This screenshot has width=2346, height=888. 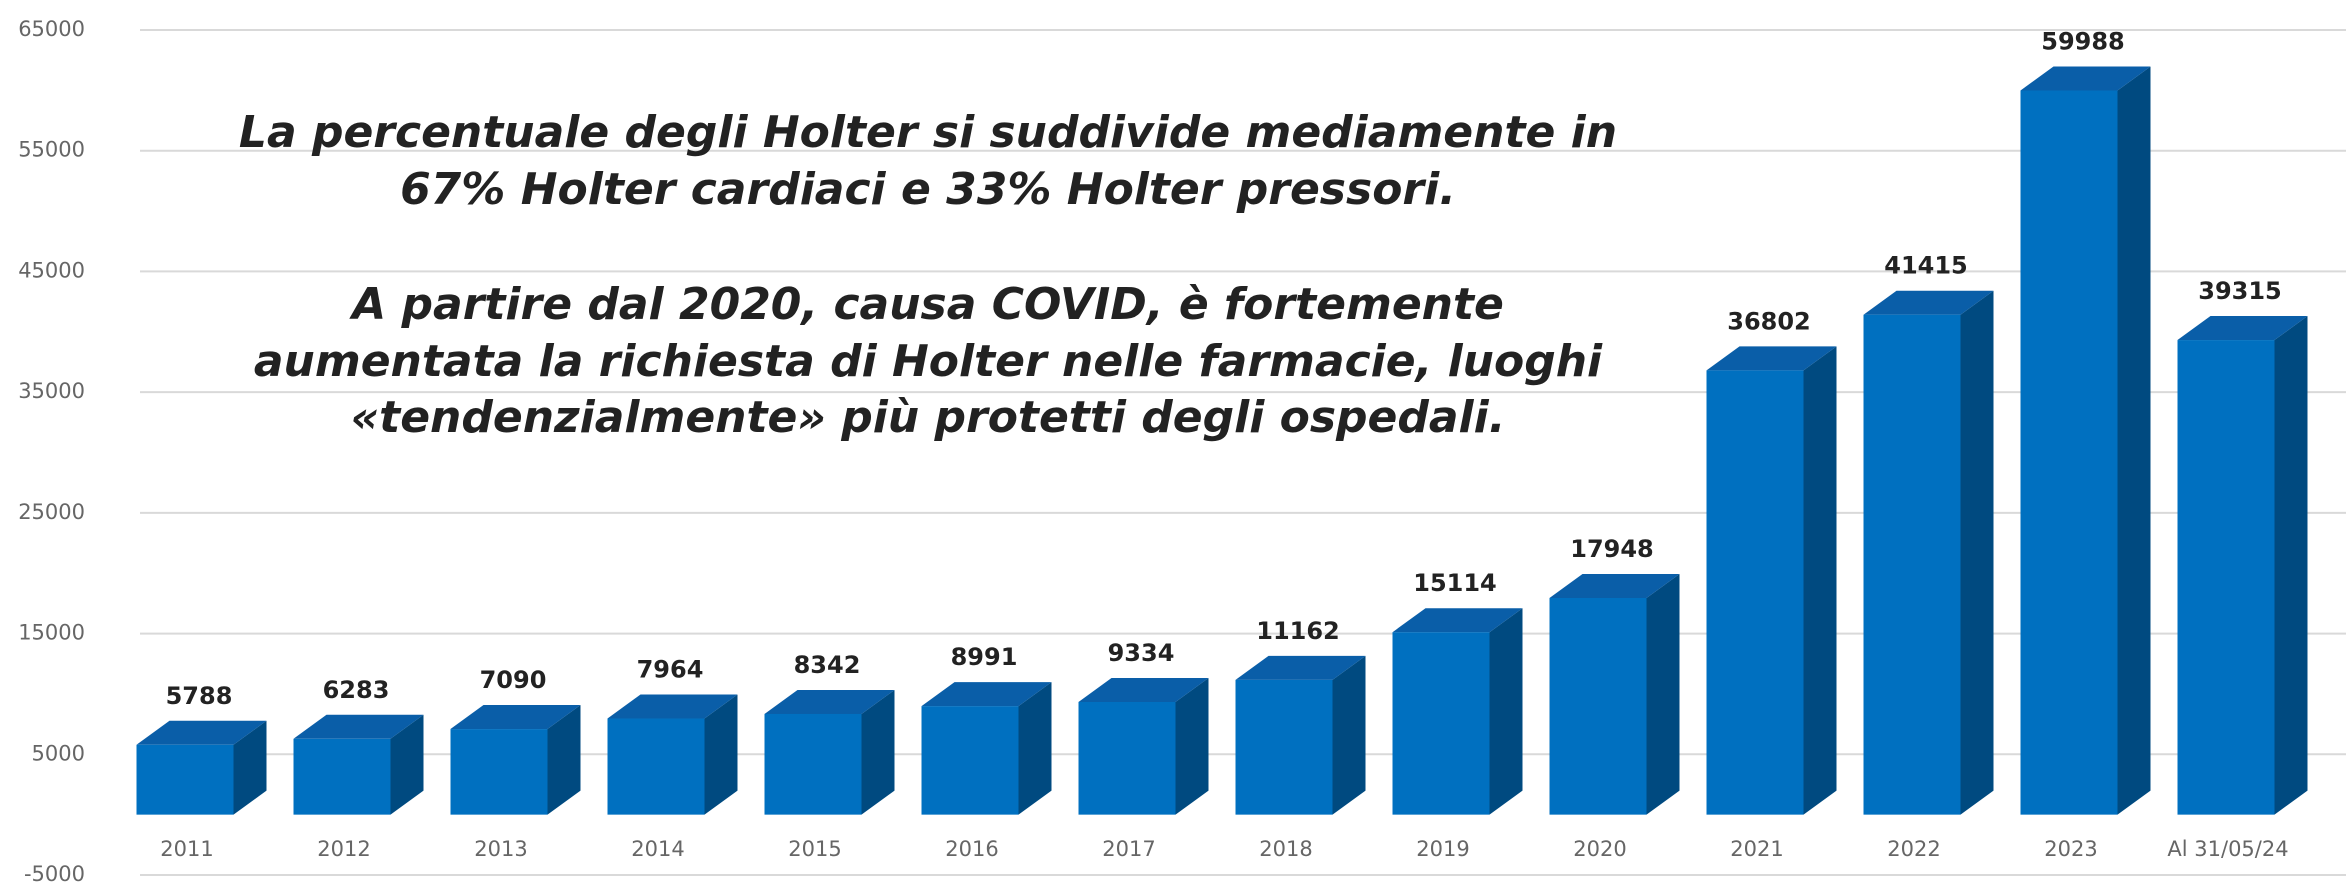 I want to click on value-label: 7964, so click(x=670, y=670).